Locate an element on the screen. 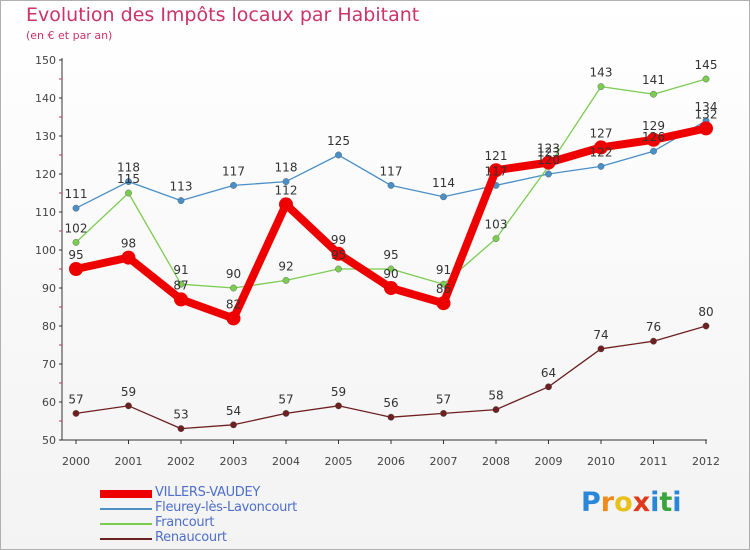 This screenshot has width=750, height=550. data-label-villers-vaudey: 99 is located at coordinates (338, 240).